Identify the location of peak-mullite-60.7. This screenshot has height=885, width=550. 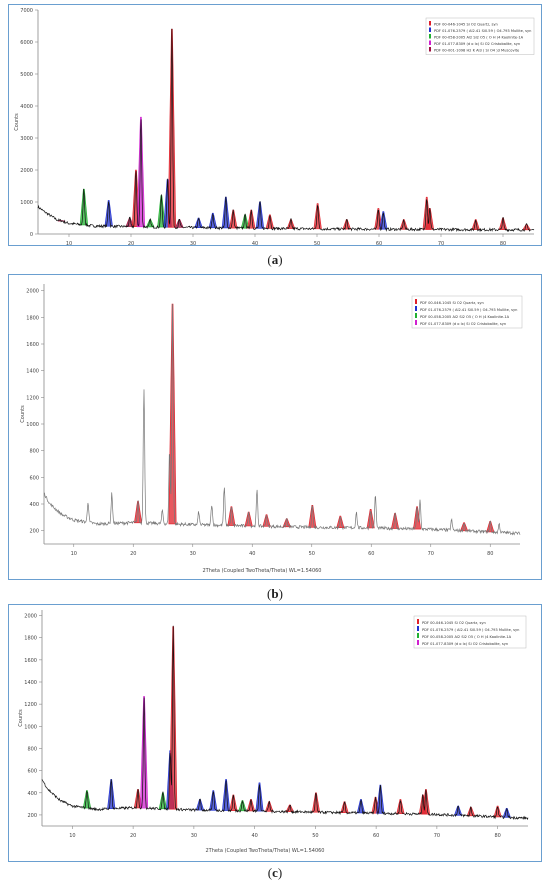
(380, 799).